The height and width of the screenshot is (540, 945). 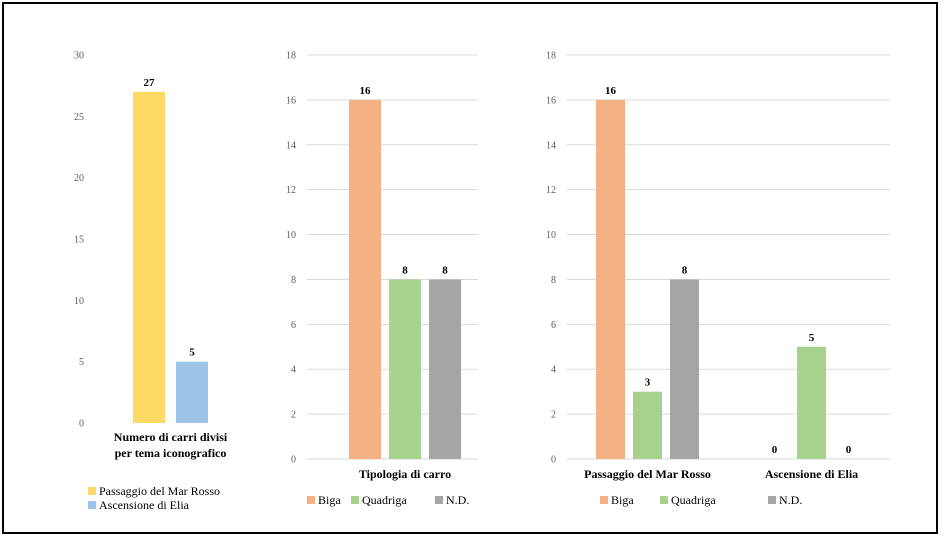 I want to click on y-tick-label: 25, so click(x=79, y=117).